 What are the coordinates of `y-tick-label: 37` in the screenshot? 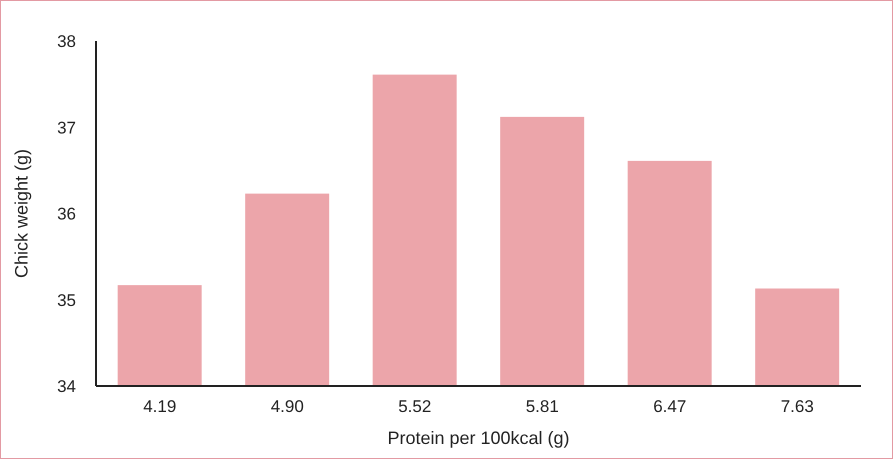 It's located at (66, 128).